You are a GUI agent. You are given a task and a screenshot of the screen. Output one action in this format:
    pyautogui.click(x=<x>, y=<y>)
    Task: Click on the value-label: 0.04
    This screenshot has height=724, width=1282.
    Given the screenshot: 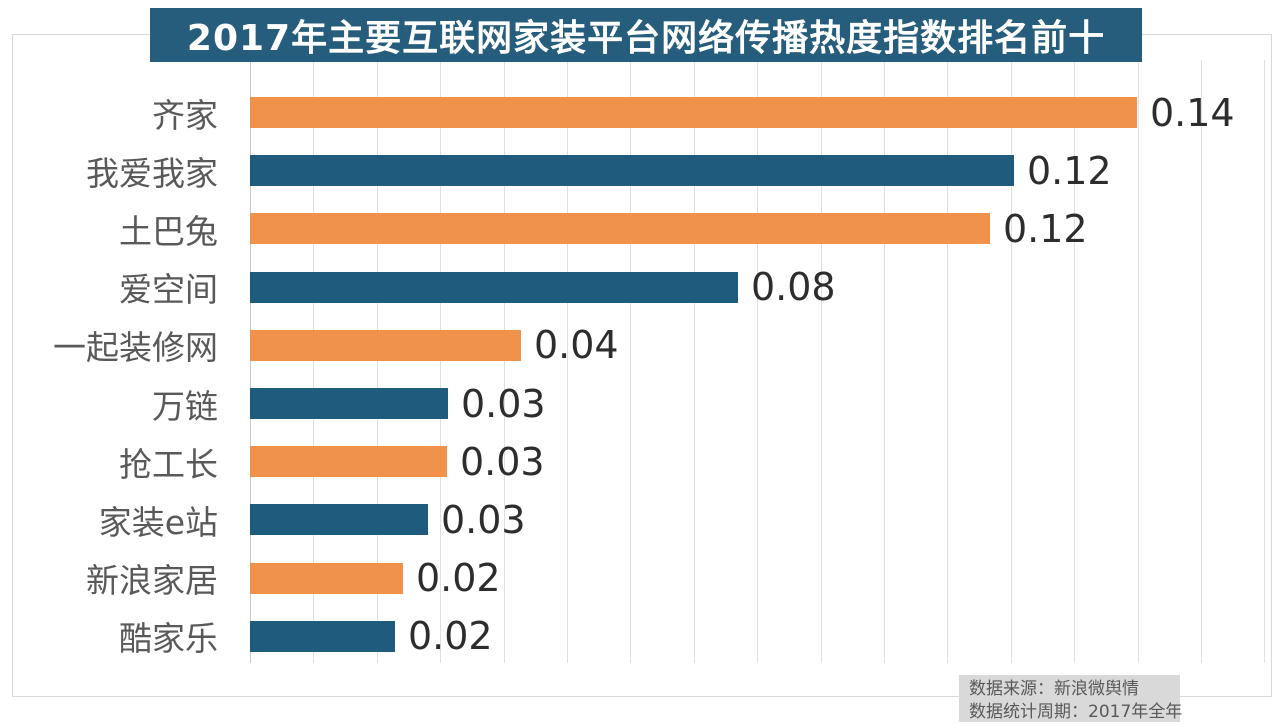 What is the action you would take?
    pyautogui.click(x=576, y=345)
    